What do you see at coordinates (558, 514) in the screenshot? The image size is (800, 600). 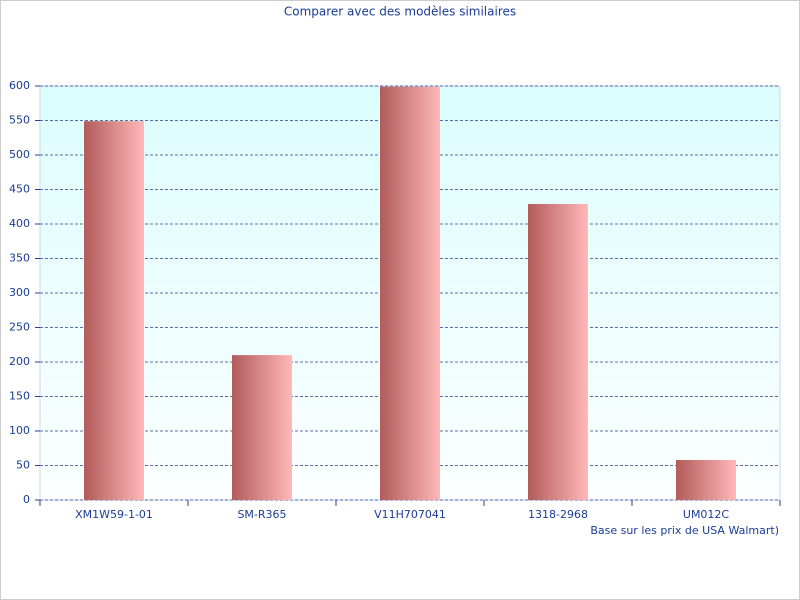 I see `x-tick-label: 1318-2968` at bounding box center [558, 514].